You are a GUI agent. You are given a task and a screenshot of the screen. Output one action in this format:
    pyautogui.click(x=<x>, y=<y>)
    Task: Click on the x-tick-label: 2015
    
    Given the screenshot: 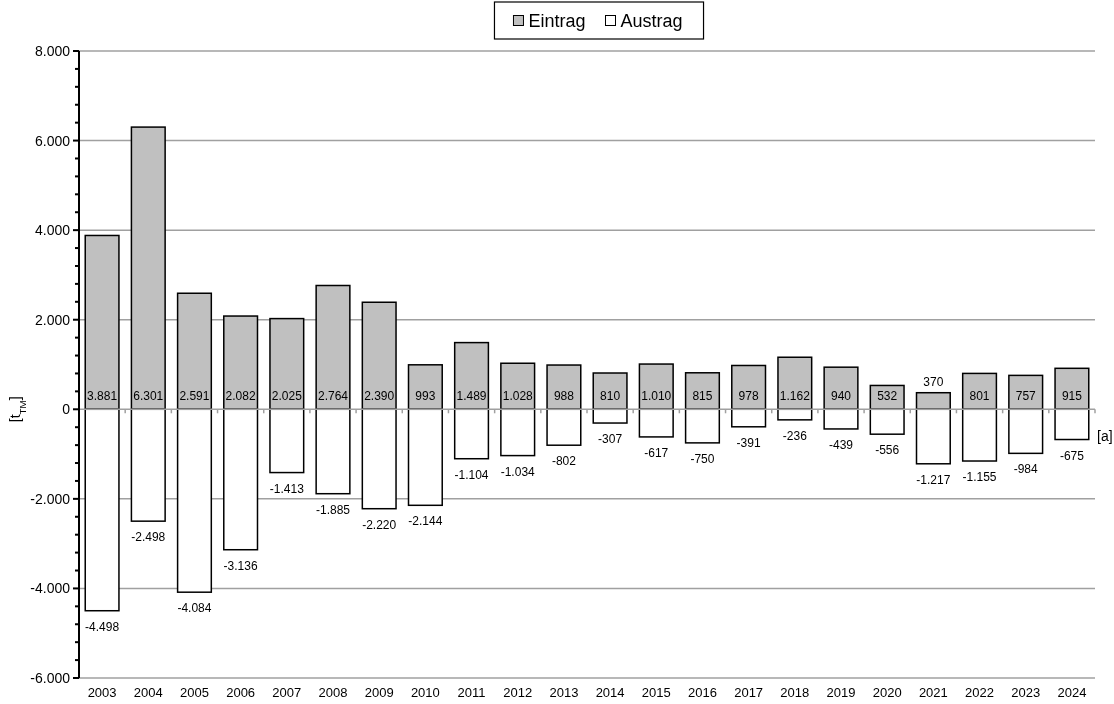 What is the action you would take?
    pyautogui.click(x=656, y=692)
    